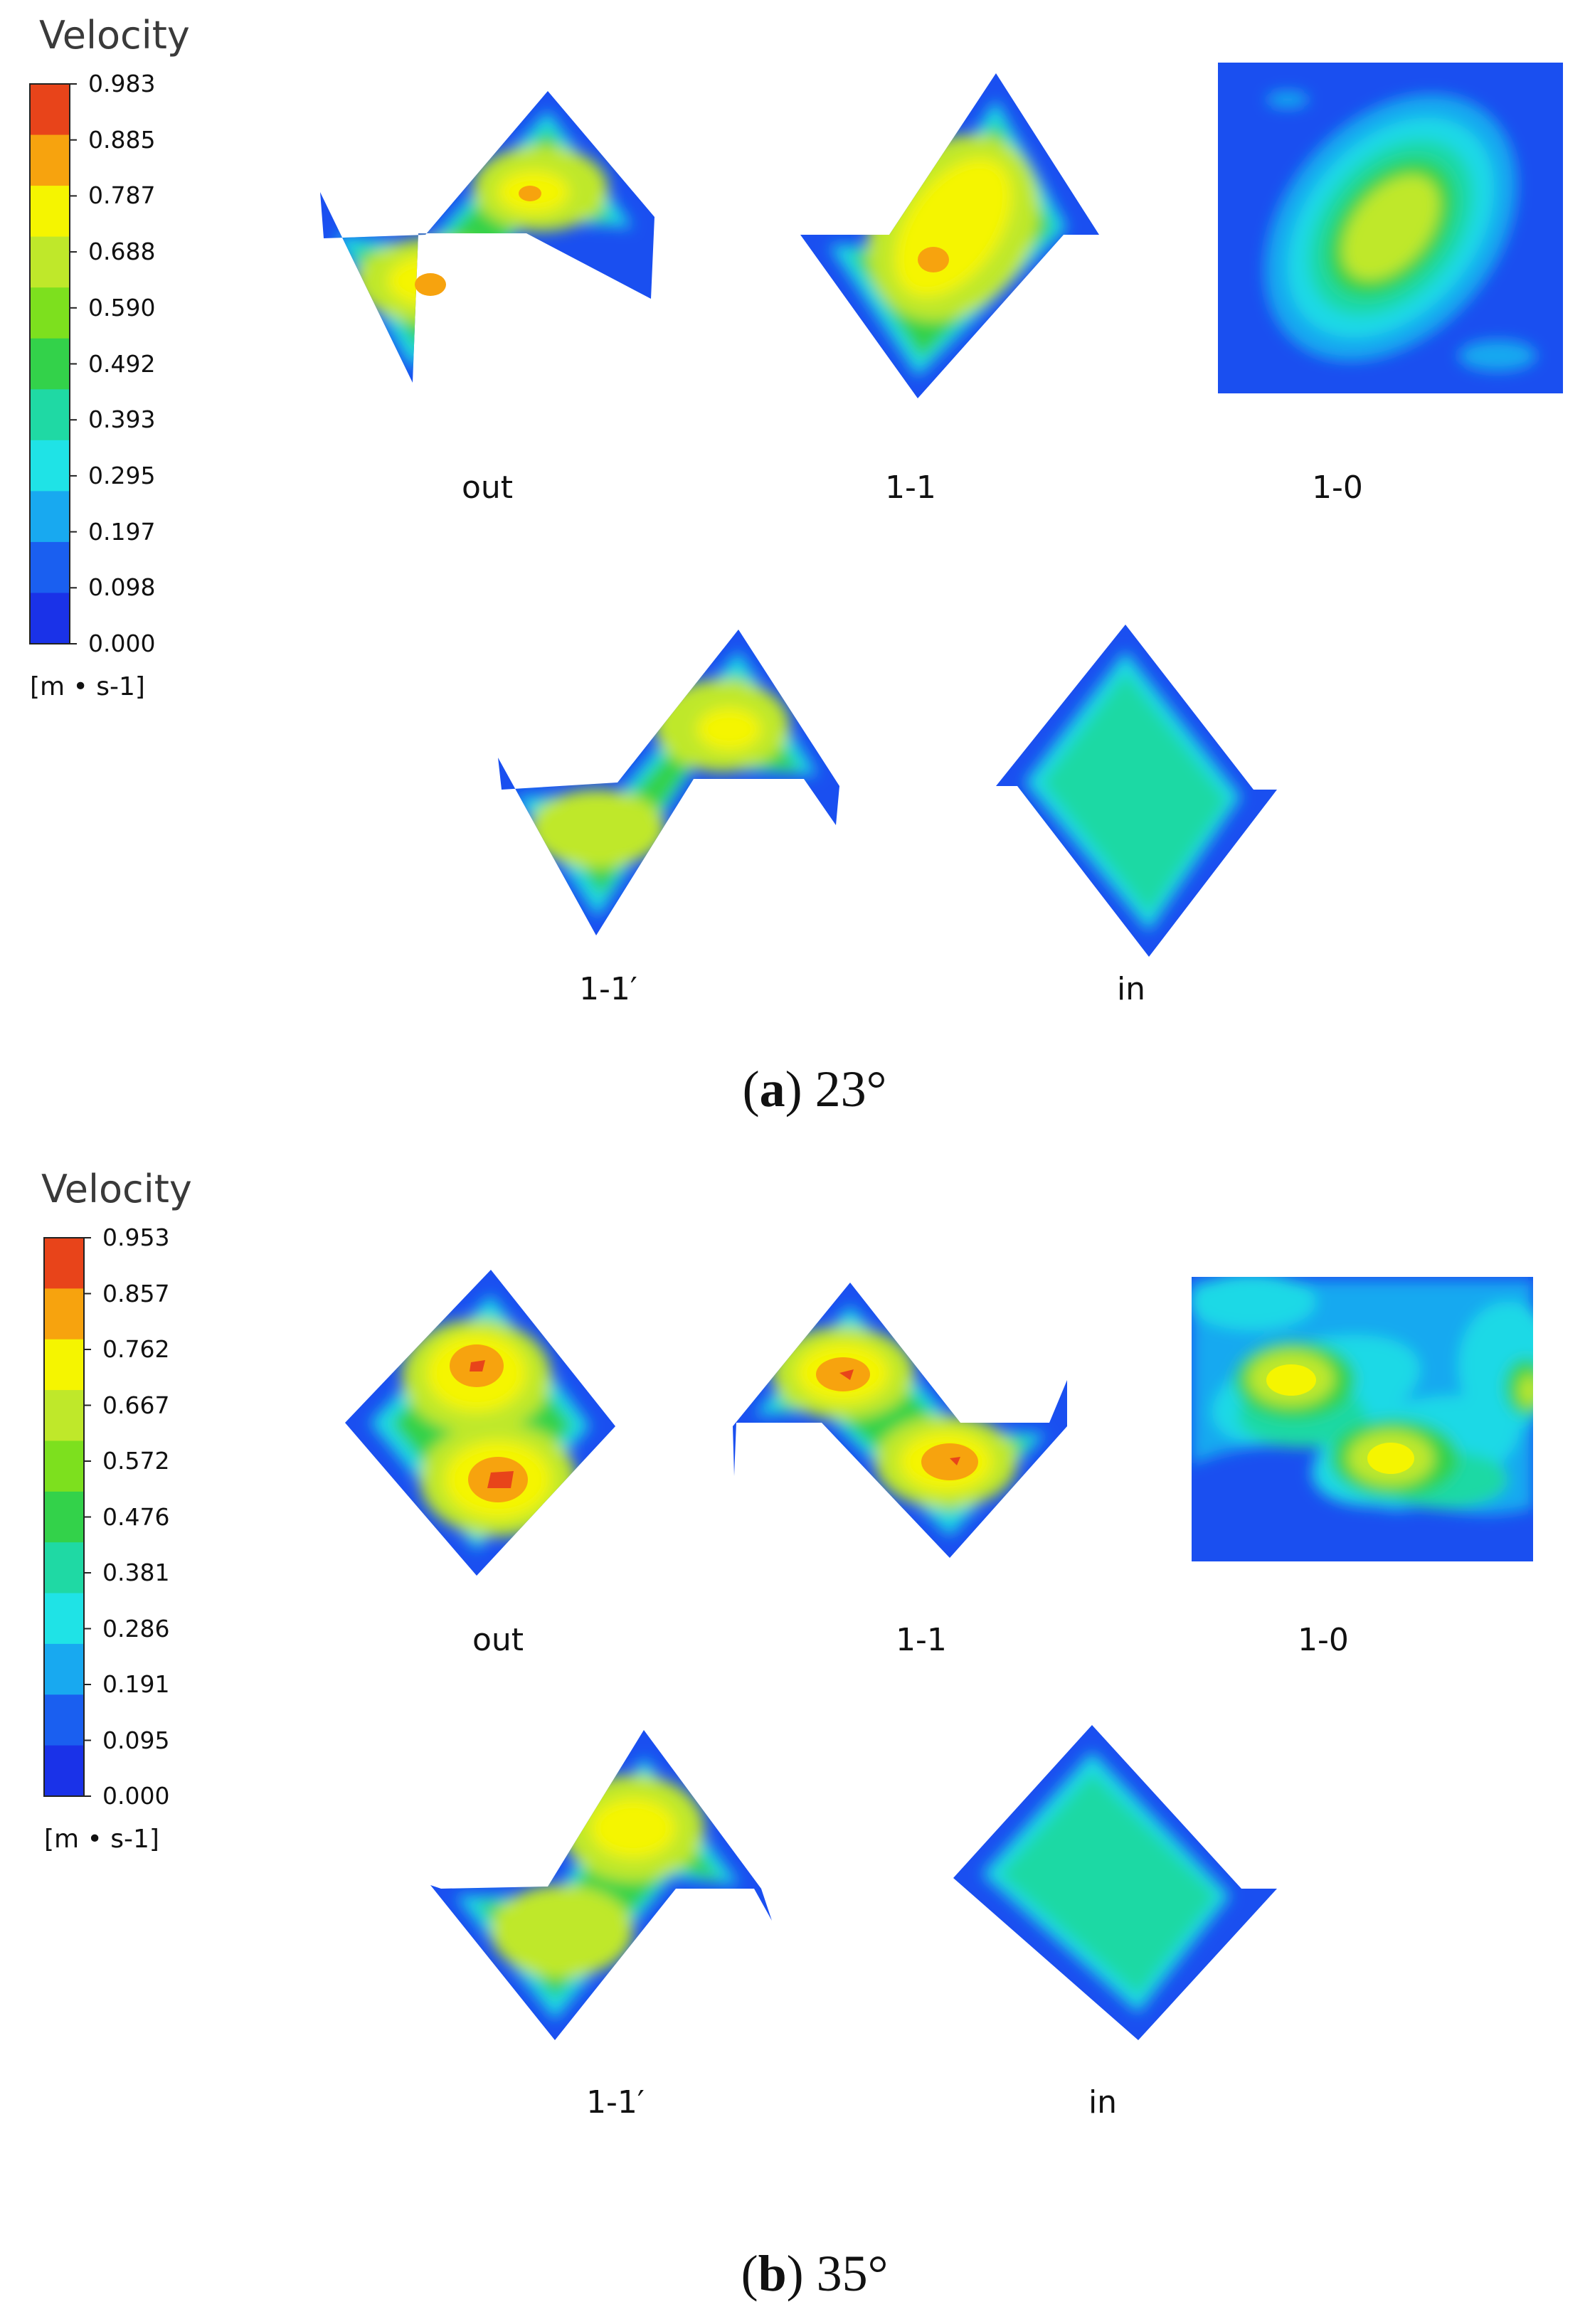  Describe the element at coordinates (136, 1237) in the screenshot. I see `colorbar-tick-label: 0.953` at that location.